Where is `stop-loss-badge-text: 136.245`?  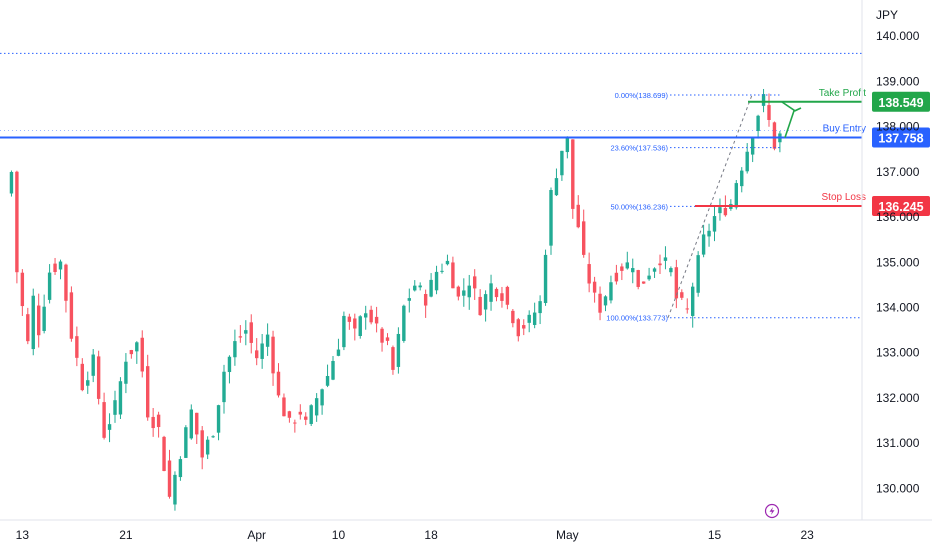
stop-loss-badge-text: 136.245 is located at coordinates (900, 207).